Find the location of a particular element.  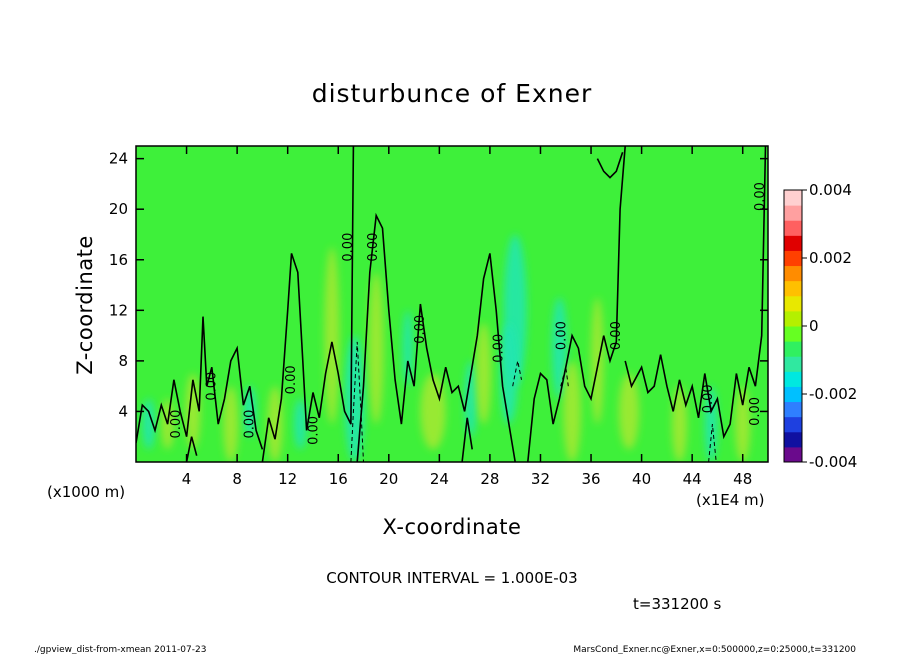

colorbar-tick-label: -0.004 is located at coordinates (833, 462).